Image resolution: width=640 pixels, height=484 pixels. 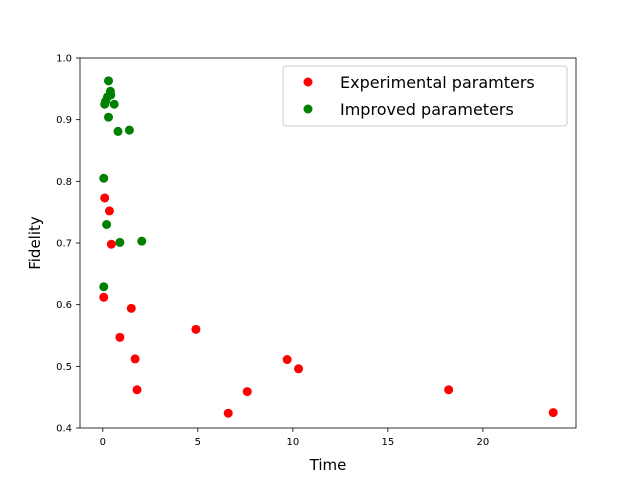 I want to click on x-tick-label: 5, so click(x=198, y=442).